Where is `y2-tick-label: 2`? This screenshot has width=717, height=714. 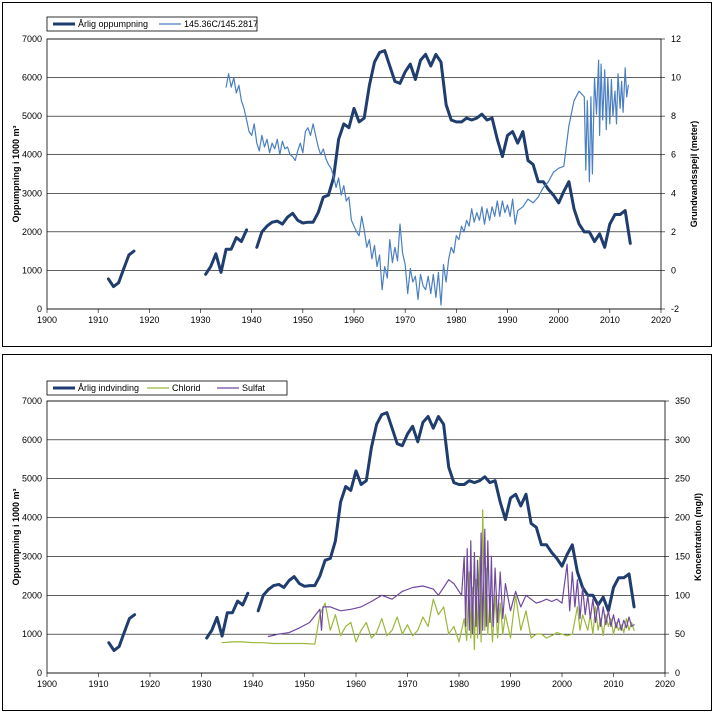
y2-tick-label: 2 is located at coordinates (673, 232).